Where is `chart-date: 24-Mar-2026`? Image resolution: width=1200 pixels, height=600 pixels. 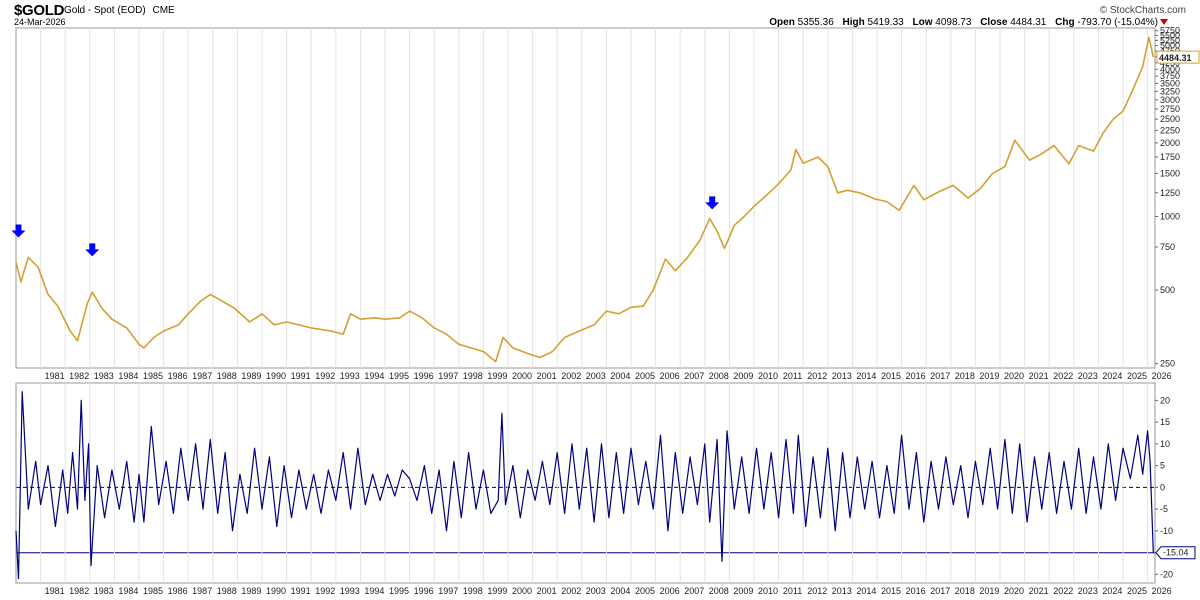
chart-date: 24-Mar-2026 is located at coordinates (40, 22).